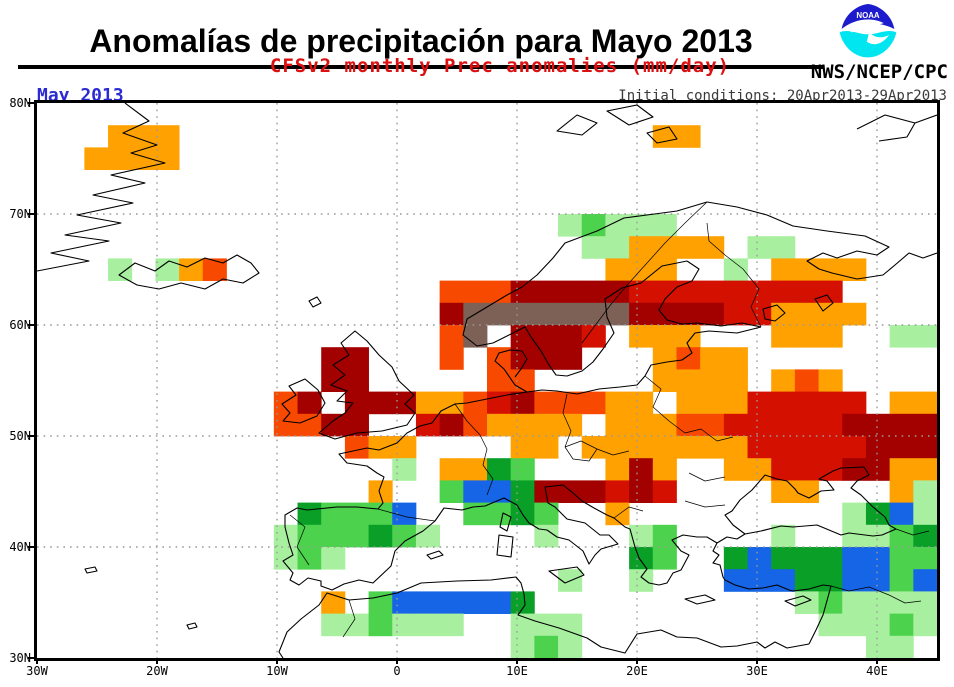 Image resolution: width=954 pixels, height=687 pixels. I want to click on coast-finland, so click(710, 294).